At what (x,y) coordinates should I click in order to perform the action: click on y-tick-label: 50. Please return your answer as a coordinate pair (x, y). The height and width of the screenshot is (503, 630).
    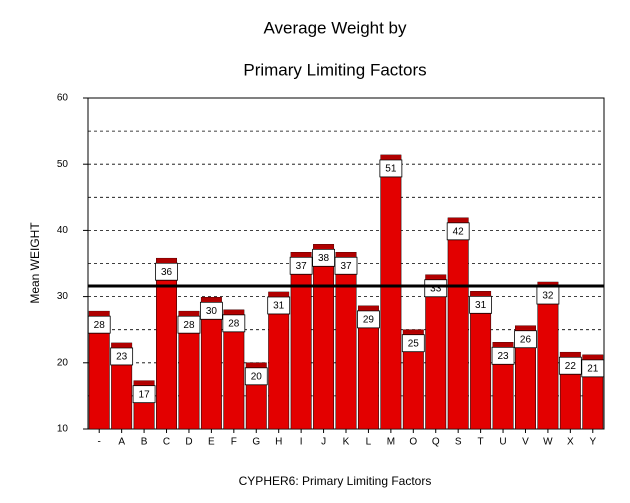
    Looking at the image, I should click on (63, 164).